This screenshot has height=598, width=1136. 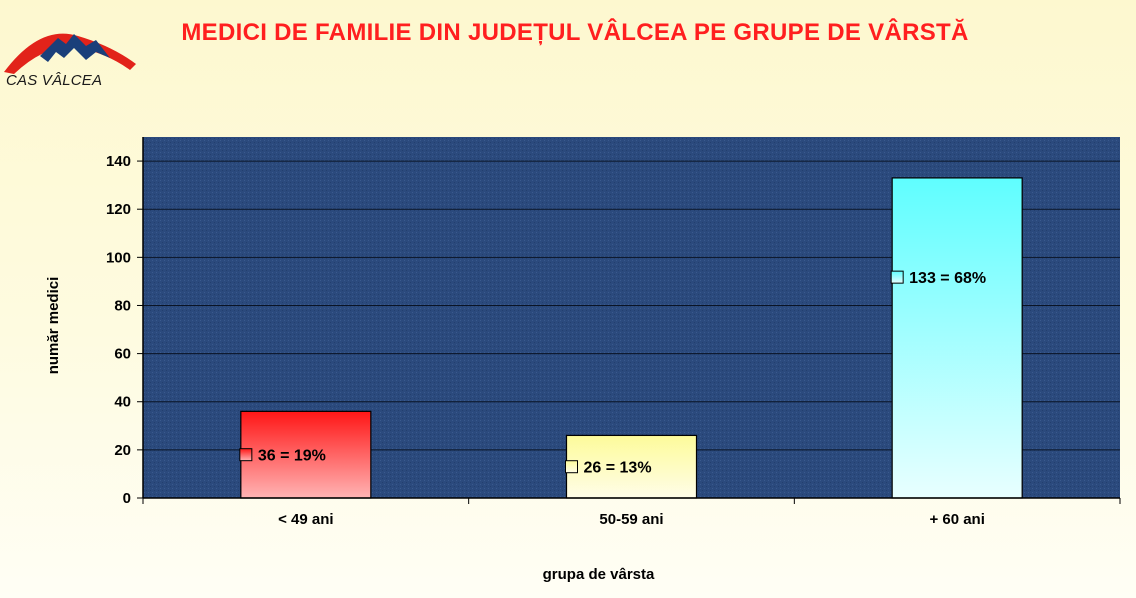 I want to click on x-tick-label: 50-59 ani, so click(x=631, y=519).